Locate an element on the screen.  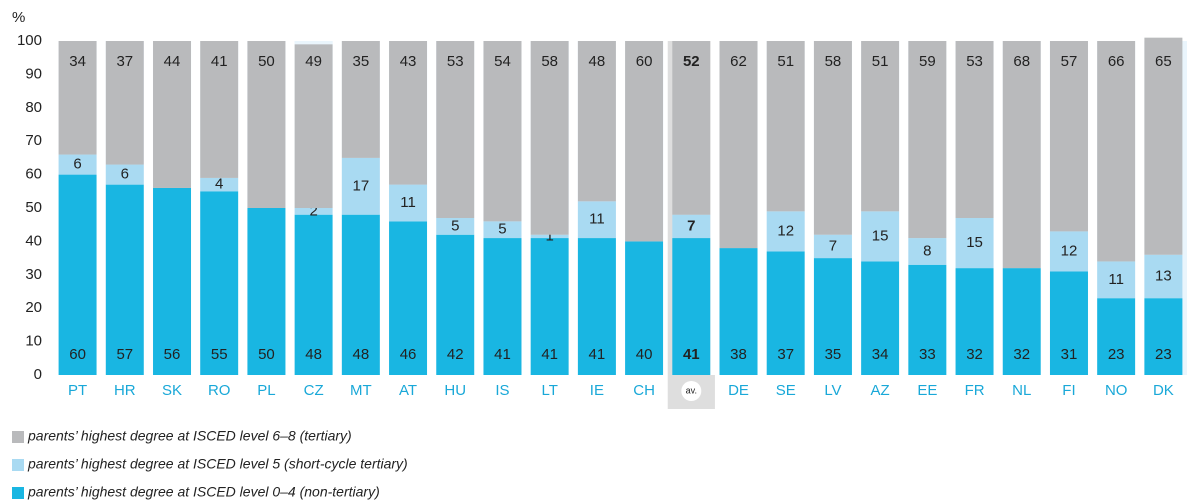
data-label: 15 is located at coordinates (880, 235).